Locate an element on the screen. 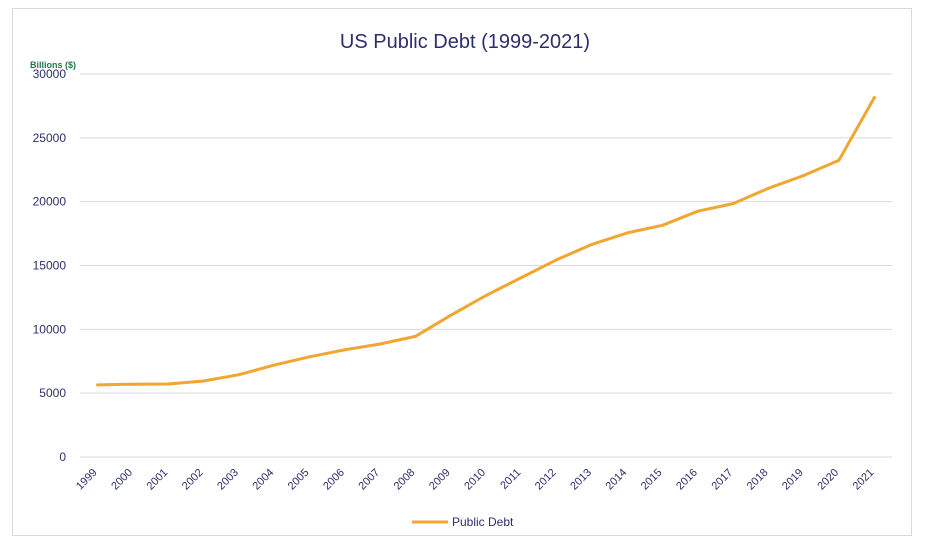 Image resolution: width=930 pixels, height=545 pixels. x-tick-label: 2016 is located at coordinates (687, 480).